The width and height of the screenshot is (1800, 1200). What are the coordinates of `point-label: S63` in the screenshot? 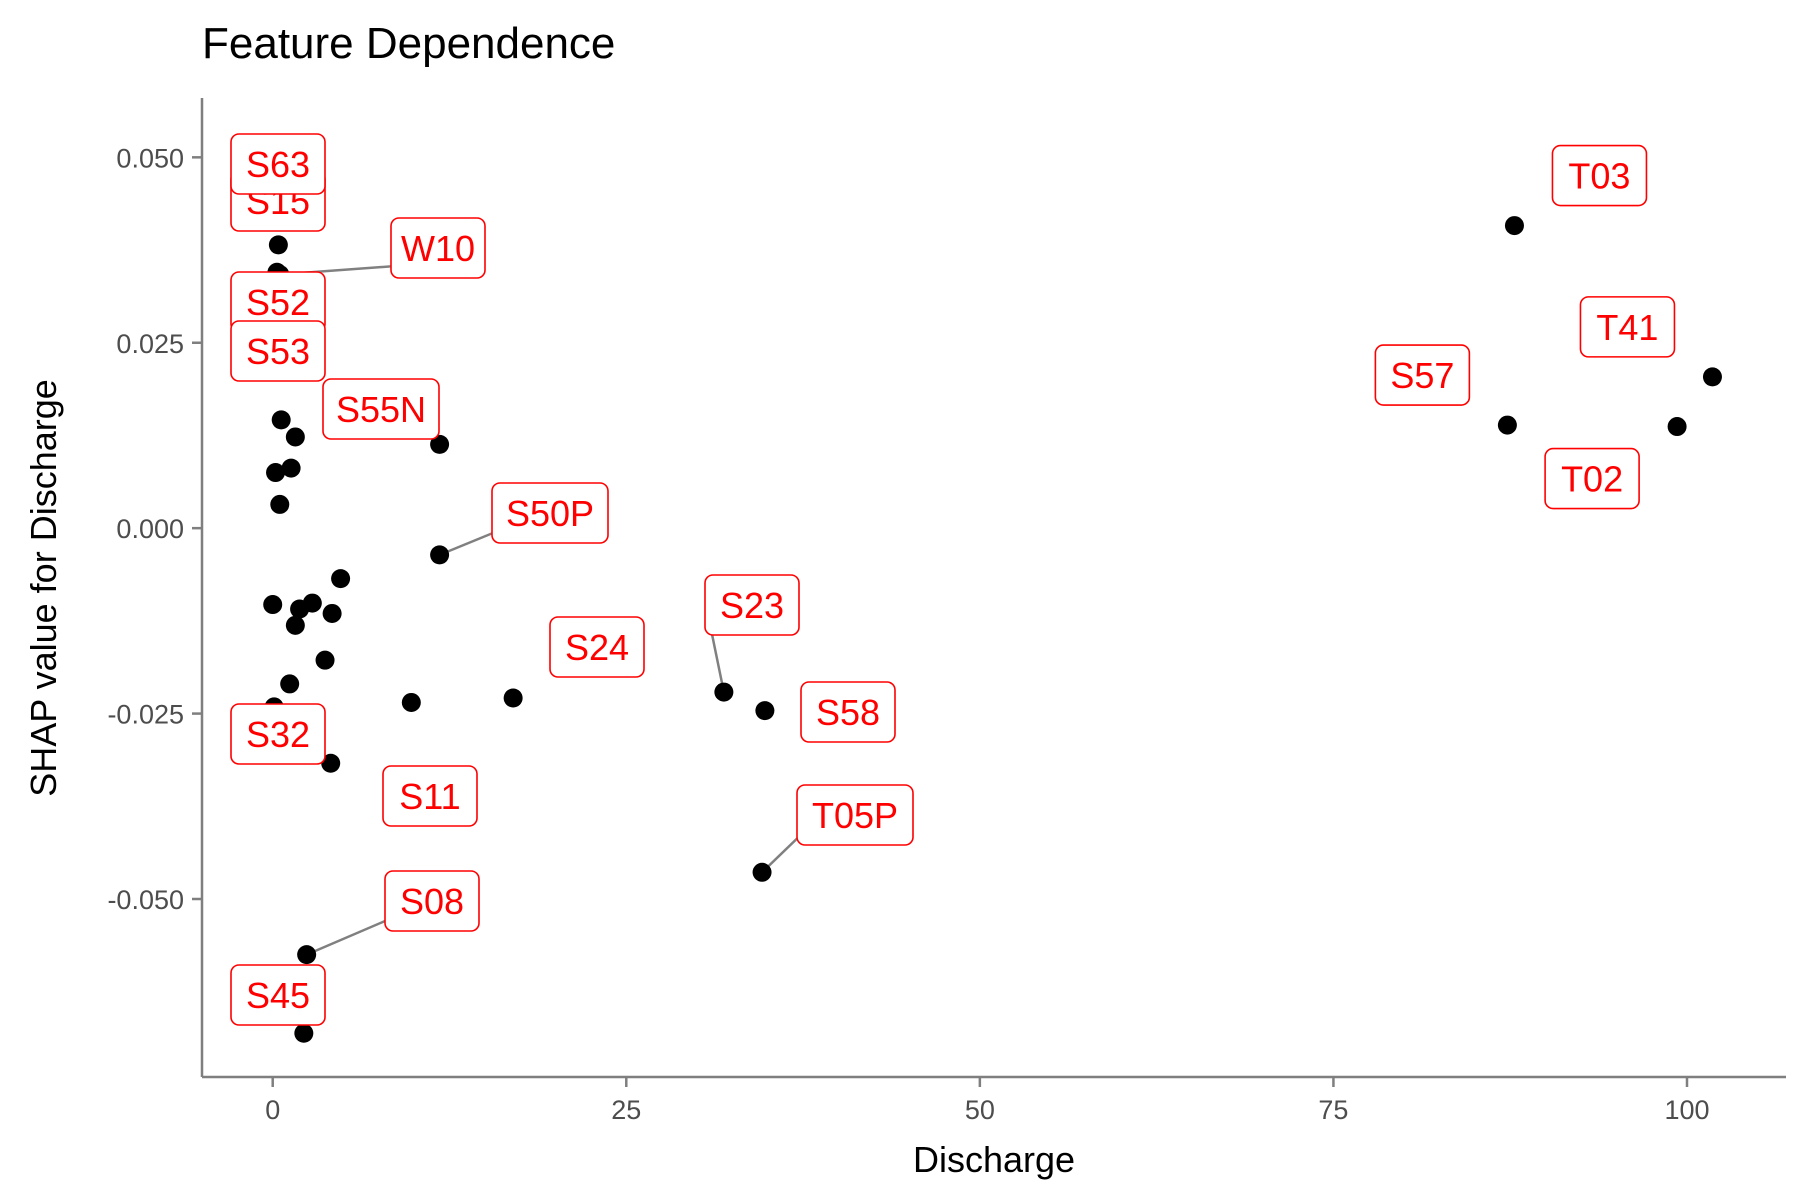 It's located at (278, 164).